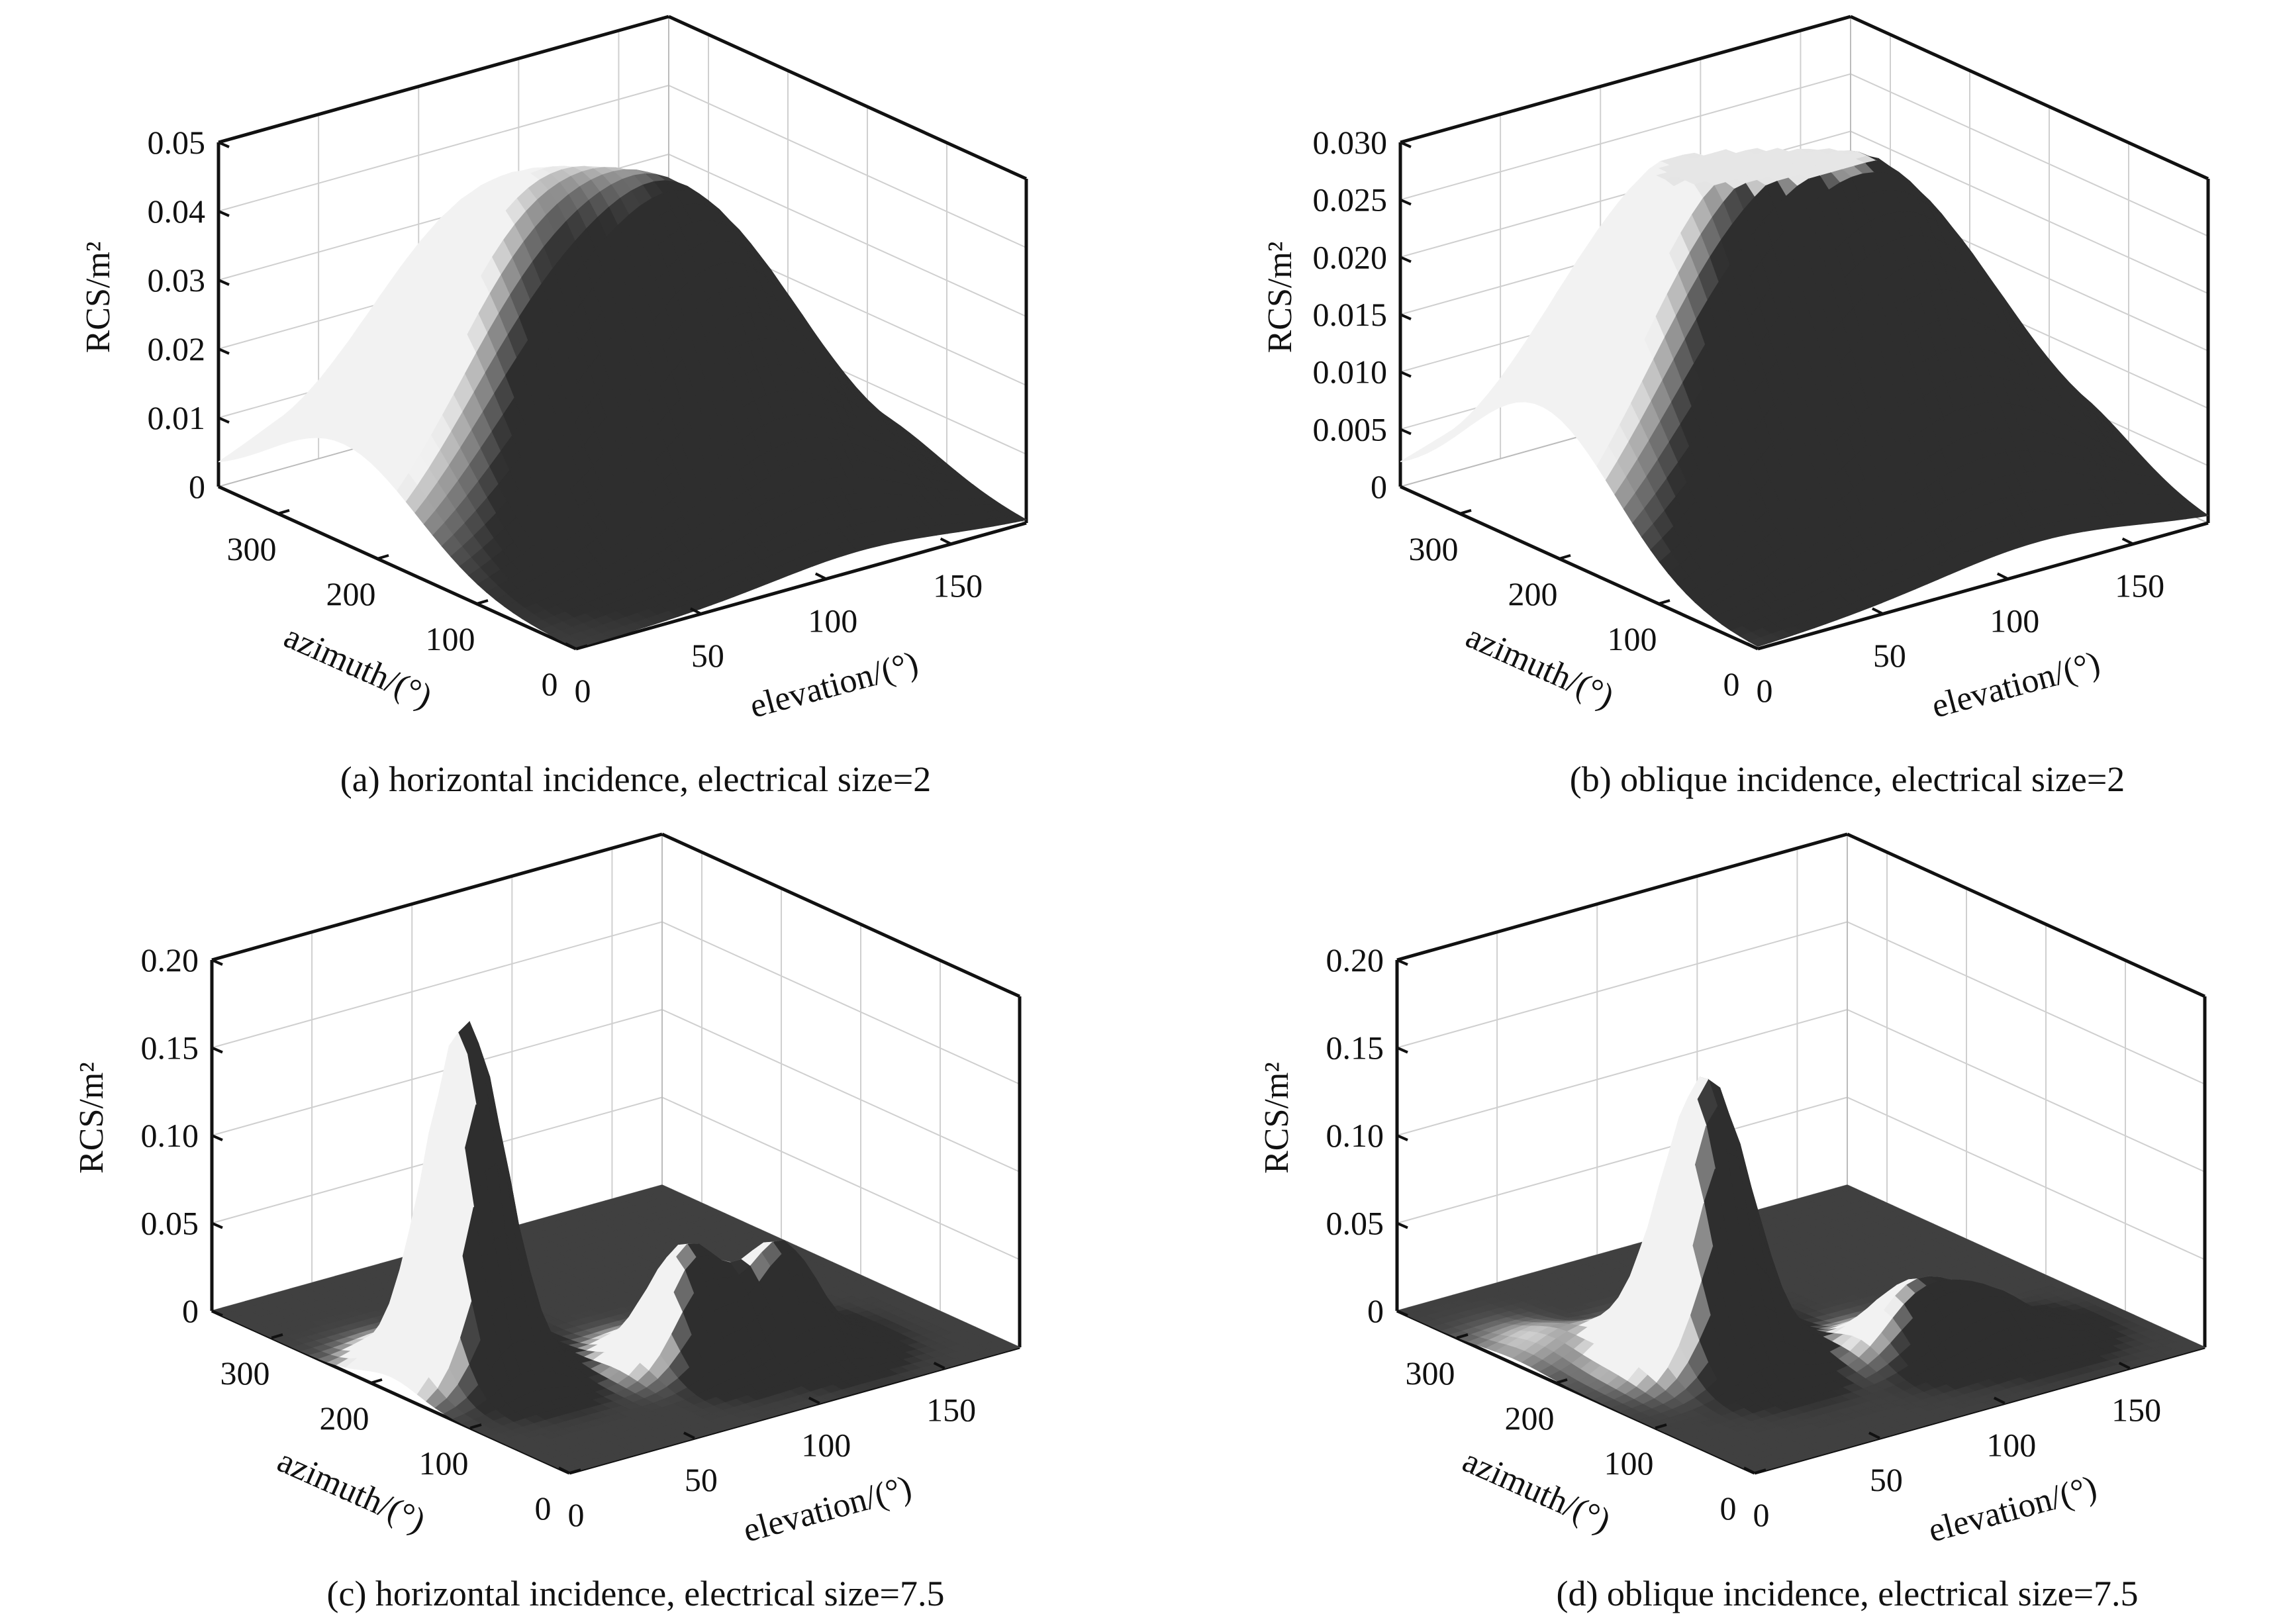 Image resolution: width=2273 pixels, height=1624 pixels. Describe the element at coordinates (344, 1418) in the screenshot. I see `panel-c-azimuth-tick-label: 200` at that location.